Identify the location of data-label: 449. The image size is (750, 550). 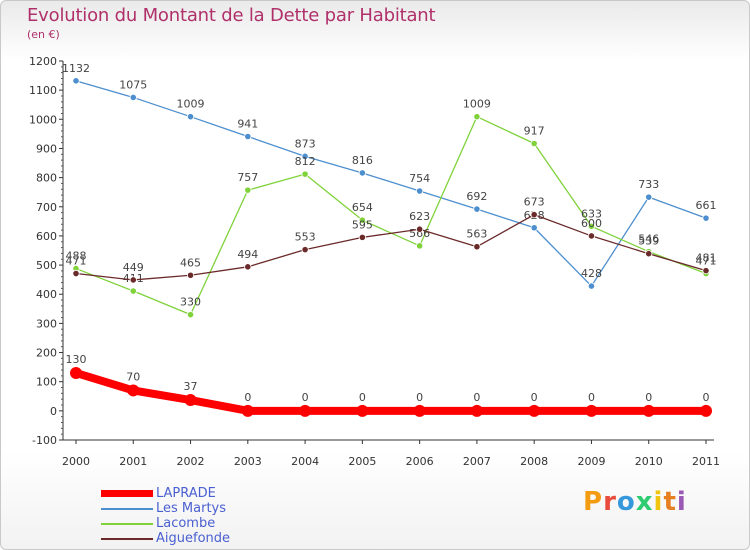
(133, 267).